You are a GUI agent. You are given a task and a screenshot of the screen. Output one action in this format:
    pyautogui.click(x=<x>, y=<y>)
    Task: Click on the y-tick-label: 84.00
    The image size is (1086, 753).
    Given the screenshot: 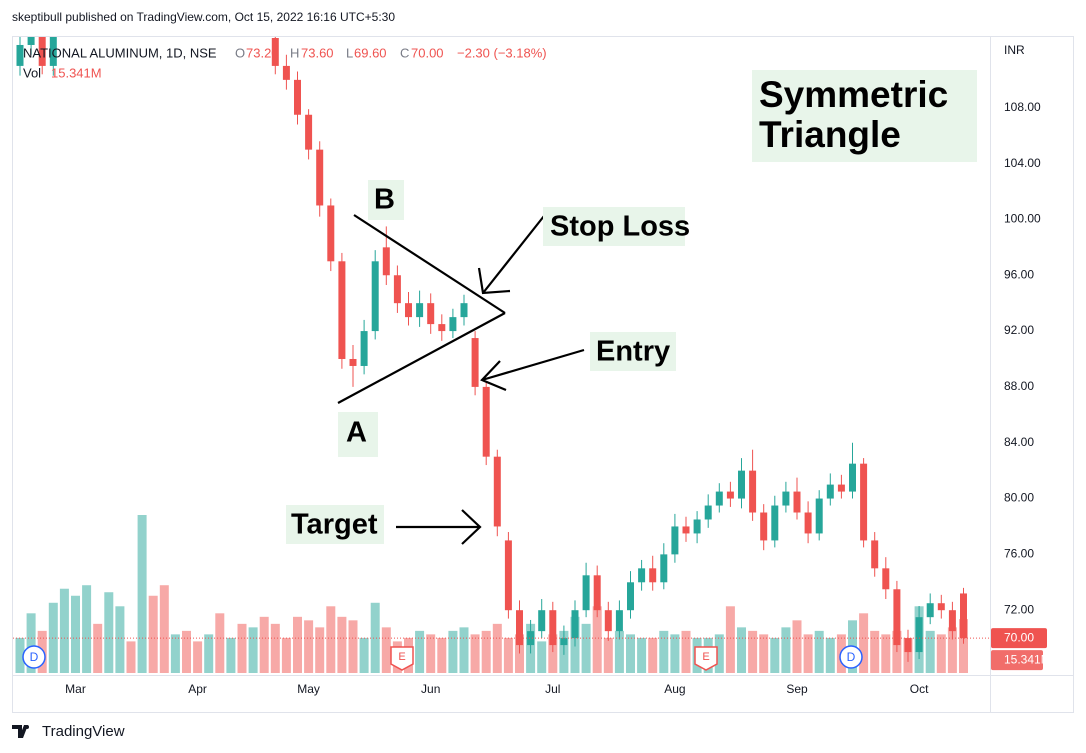 What is the action you would take?
    pyautogui.click(x=1019, y=442)
    